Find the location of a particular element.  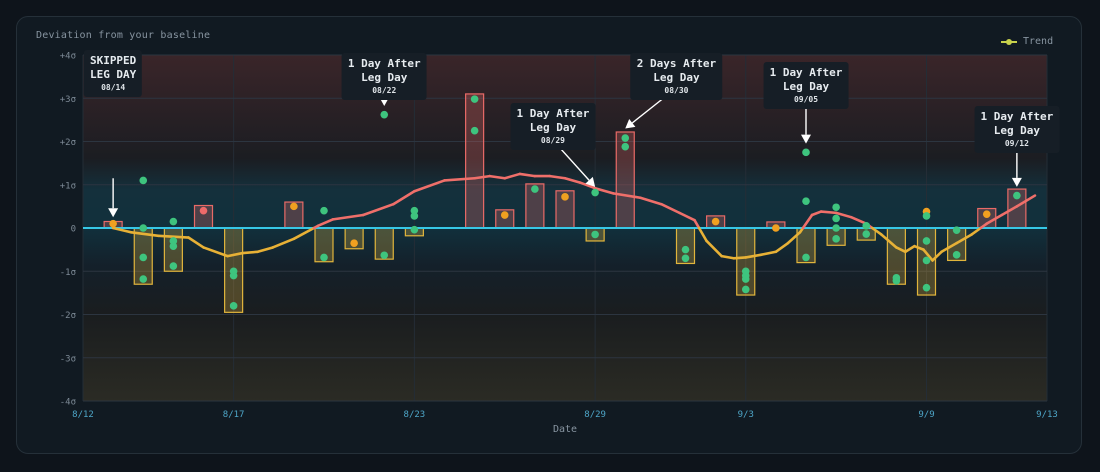

chart-subtitle: Deviation from your baseline is located at coordinates (123, 35).